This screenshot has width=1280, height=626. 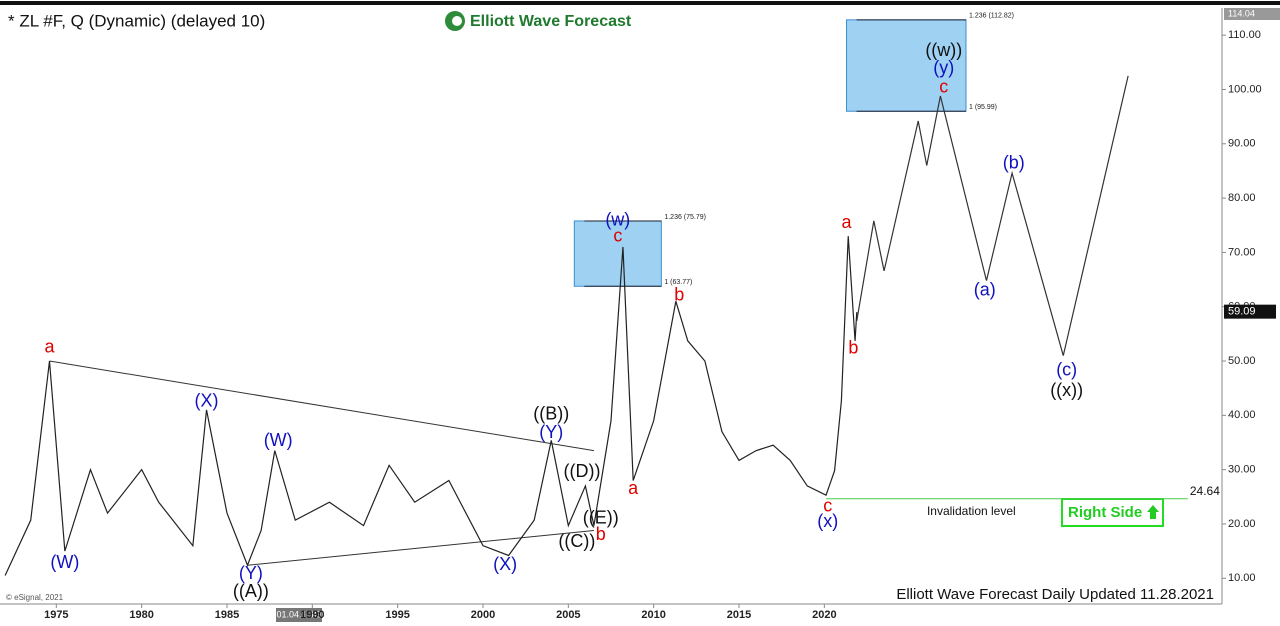 I want to click on y-tick-label: 20.00, so click(x=1242, y=524).